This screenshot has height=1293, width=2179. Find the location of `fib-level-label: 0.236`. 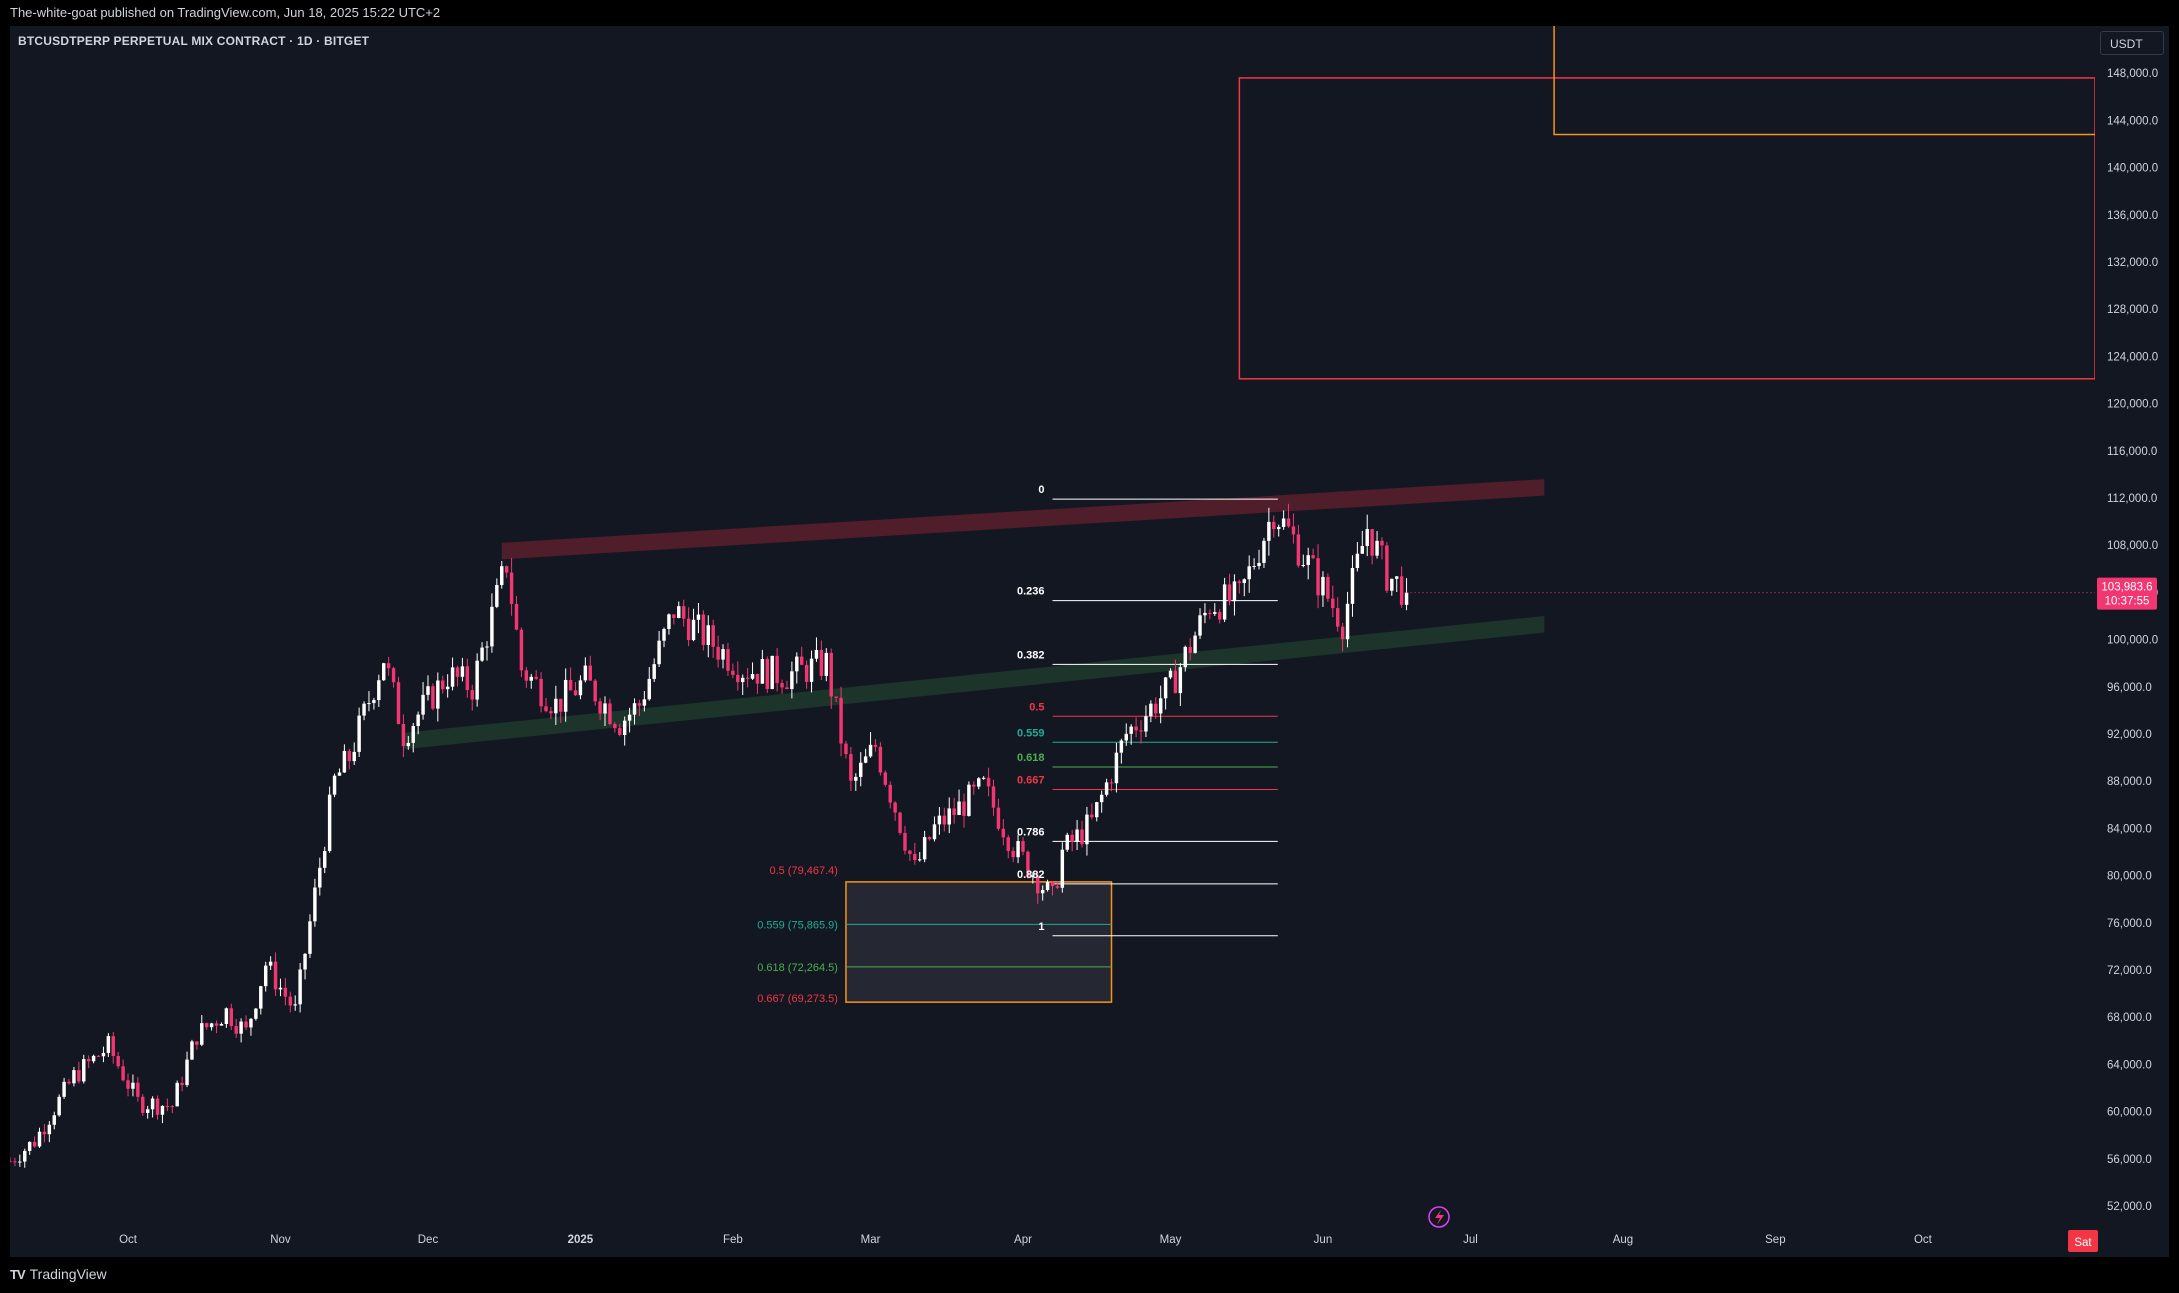

fib-level-label: 0.236 is located at coordinates (1031, 592).